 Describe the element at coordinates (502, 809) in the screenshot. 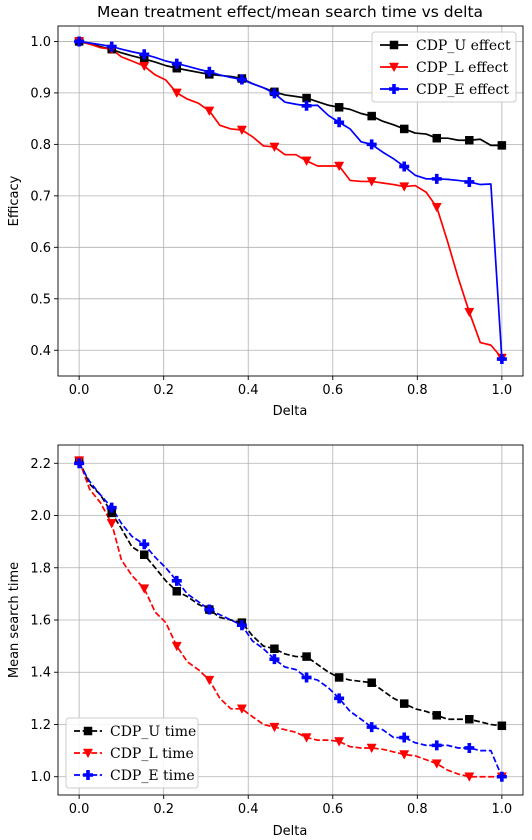

I see `x-tick-label: 1.0` at that location.